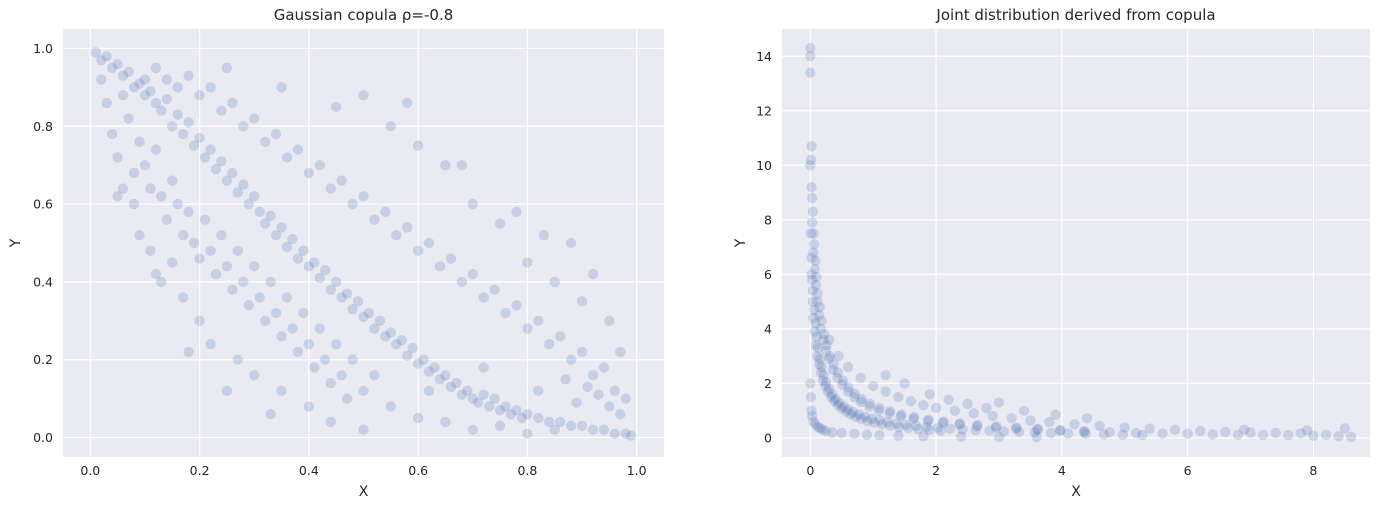  What do you see at coordinates (764, 165) in the screenshot?
I see `y-tick-label: 10` at bounding box center [764, 165].